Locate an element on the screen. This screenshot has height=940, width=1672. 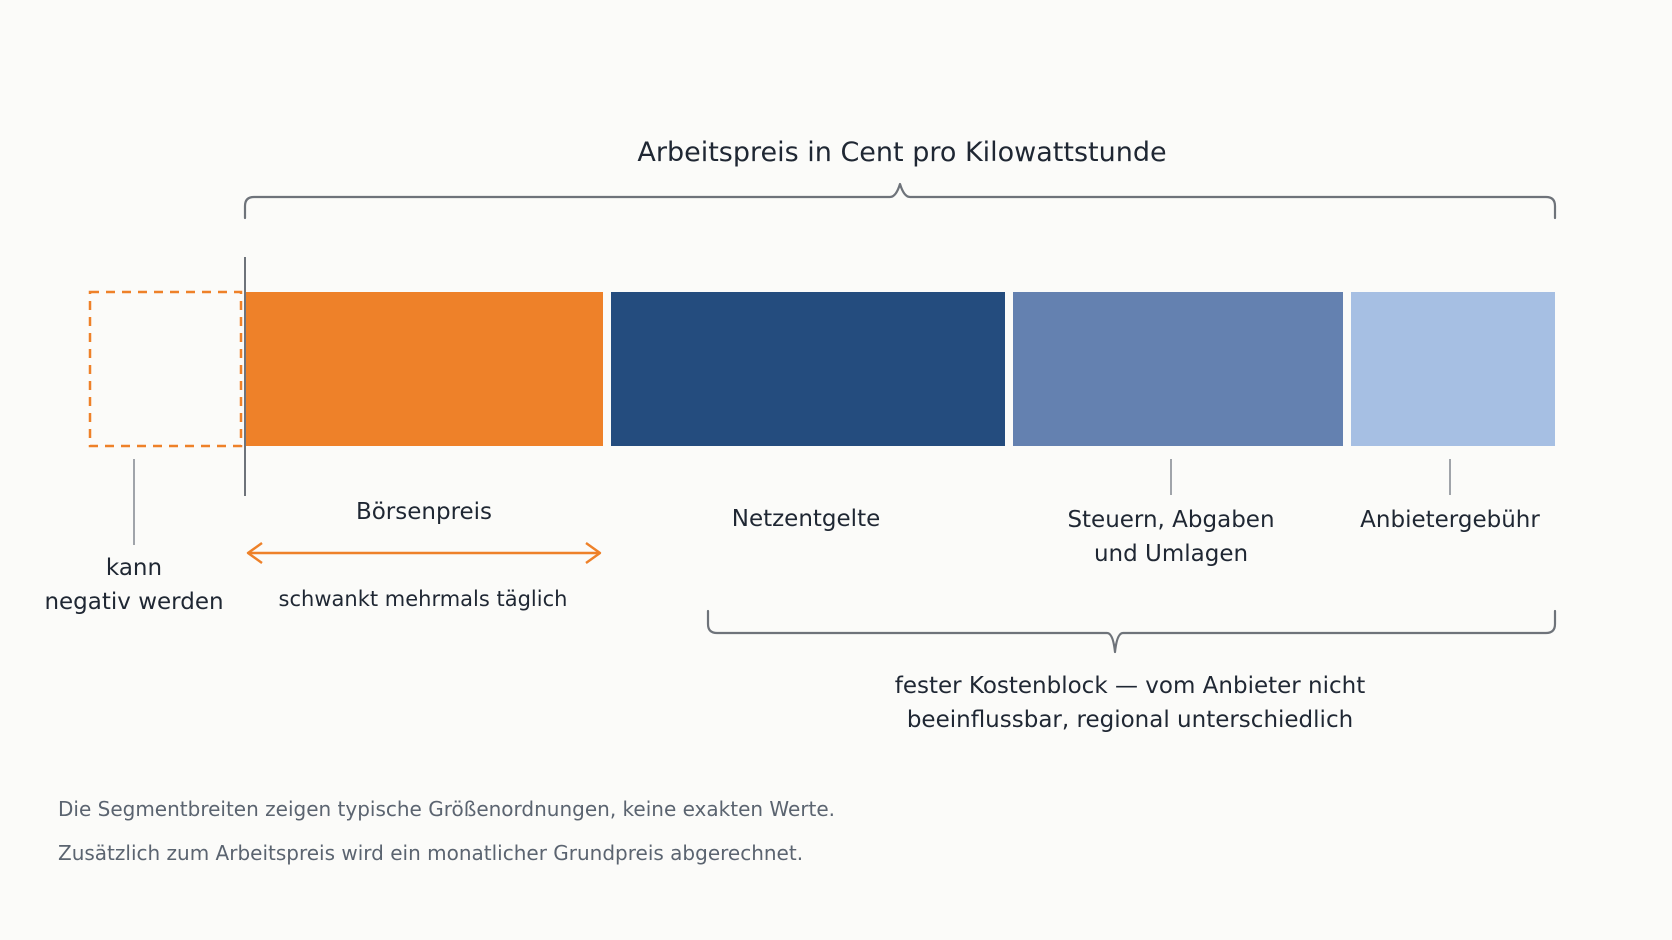
segment-boersenpreis is located at coordinates (424, 369).